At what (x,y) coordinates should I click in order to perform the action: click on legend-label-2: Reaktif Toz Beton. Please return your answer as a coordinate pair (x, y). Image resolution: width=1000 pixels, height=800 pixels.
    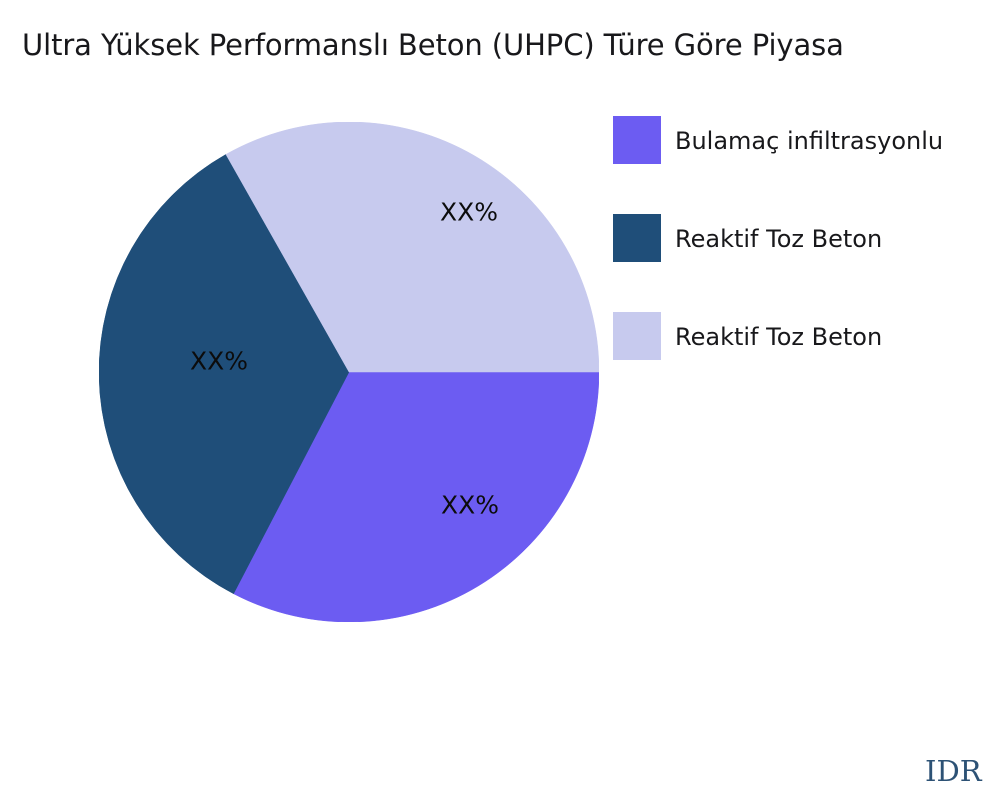
    Looking at the image, I should click on (779, 239).